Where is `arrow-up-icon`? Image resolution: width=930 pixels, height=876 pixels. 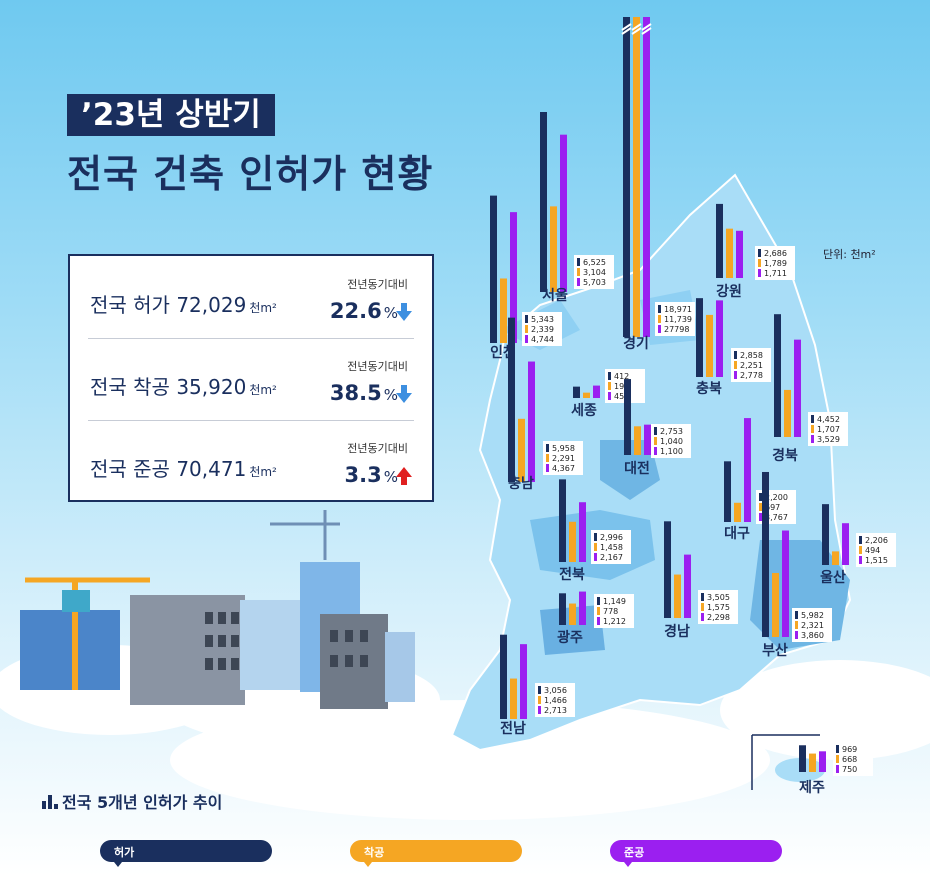 arrow-up-icon is located at coordinates (404, 476).